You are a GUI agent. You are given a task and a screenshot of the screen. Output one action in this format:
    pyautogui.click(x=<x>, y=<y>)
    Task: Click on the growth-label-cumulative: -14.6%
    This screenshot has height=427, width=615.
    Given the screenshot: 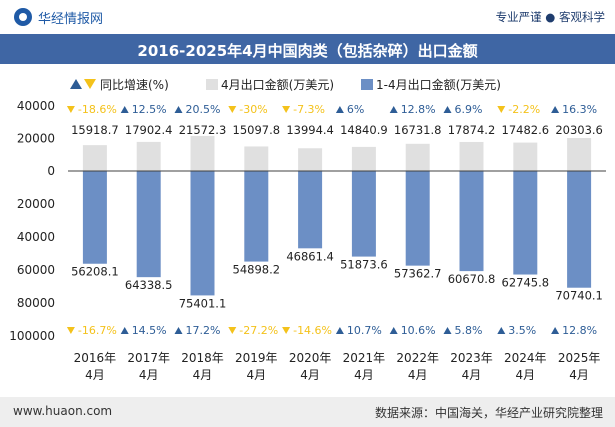 What is the action you would take?
    pyautogui.click(x=312, y=330)
    